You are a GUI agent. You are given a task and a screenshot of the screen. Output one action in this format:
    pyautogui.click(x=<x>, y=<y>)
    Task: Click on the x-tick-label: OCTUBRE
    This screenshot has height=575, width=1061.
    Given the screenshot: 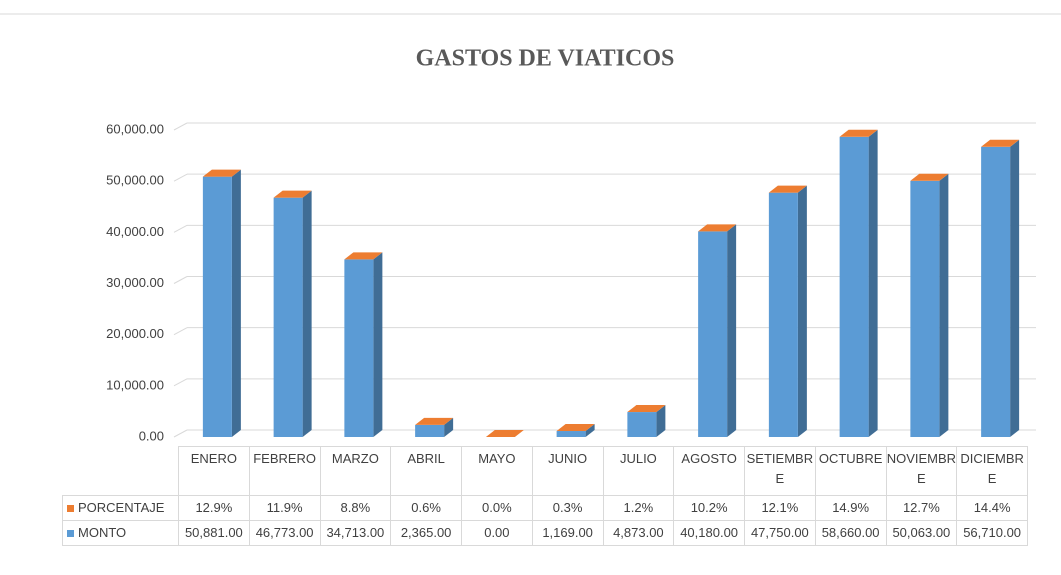 What is the action you would take?
    pyautogui.click(x=850, y=471)
    